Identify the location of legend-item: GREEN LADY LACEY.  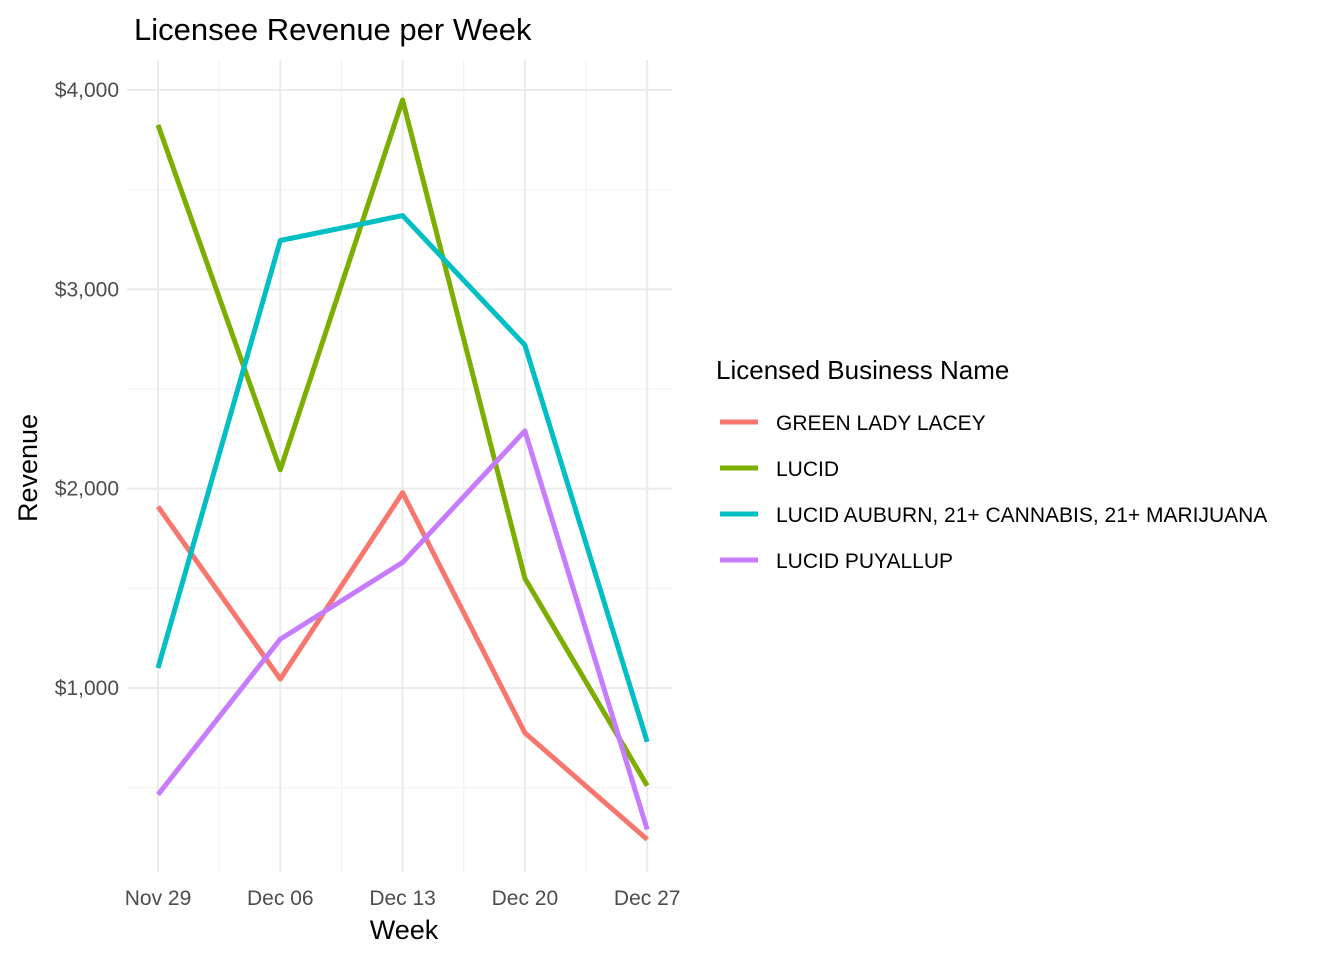
(853, 423).